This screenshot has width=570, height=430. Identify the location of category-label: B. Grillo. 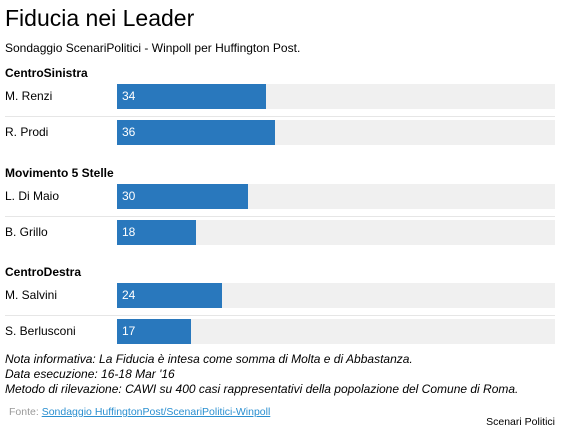
(26, 232).